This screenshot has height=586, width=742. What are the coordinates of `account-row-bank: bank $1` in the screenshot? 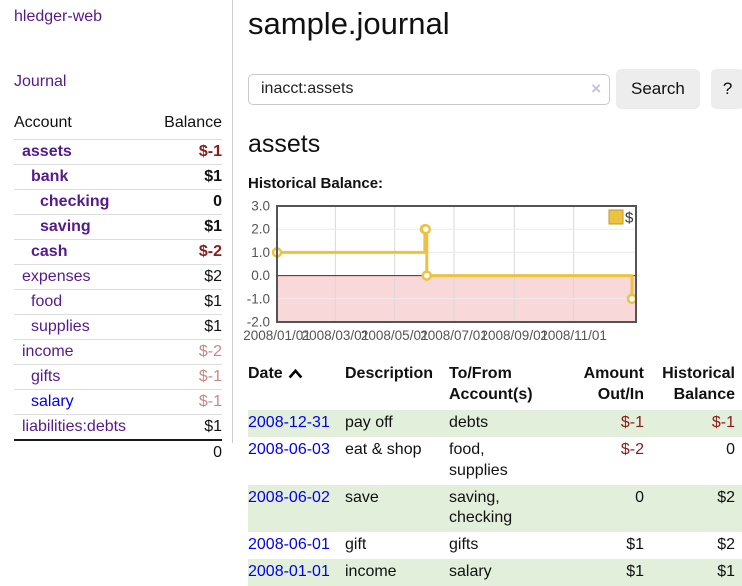 It's located at (118, 177).